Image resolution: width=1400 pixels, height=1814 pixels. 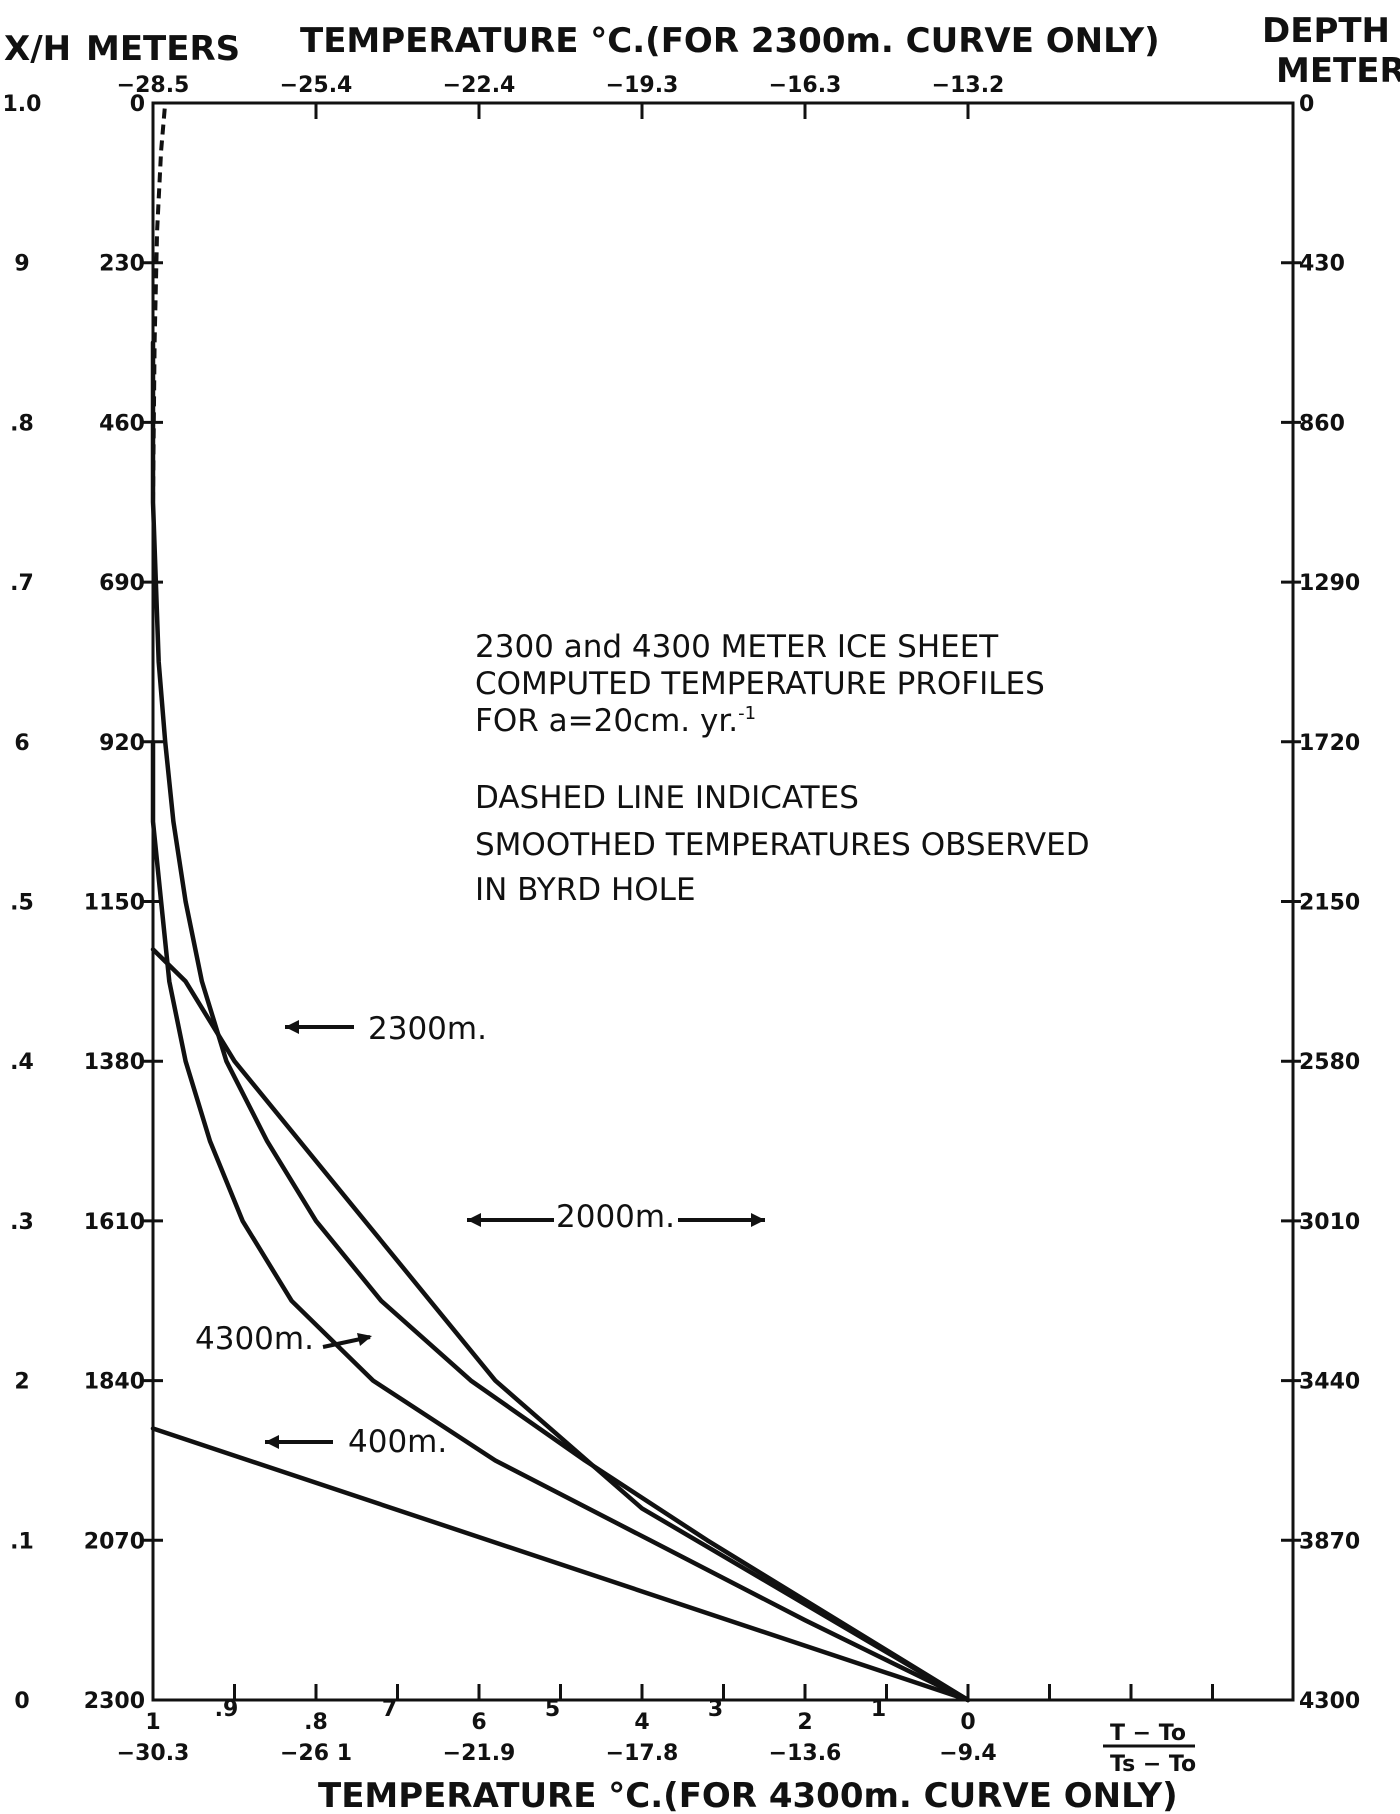 What do you see at coordinates (364, 1339) in the screenshot?
I see `arrowhead-4300m` at bounding box center [364, 1339].